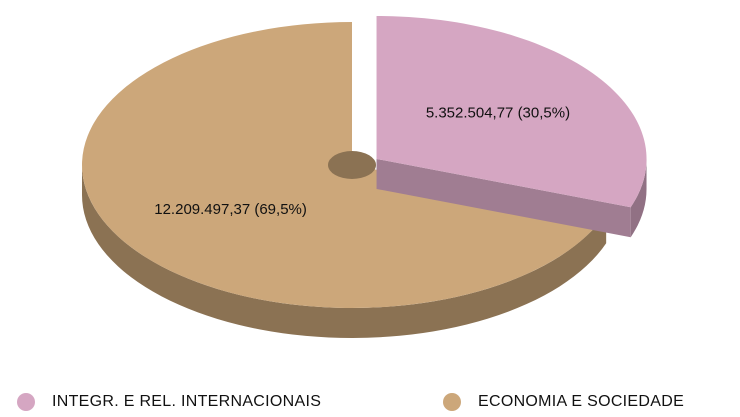 The height and width of the screenshot is (417, 740). I want to click on data-label: 5.352.504,77 (30,5%), so click(498, 113).